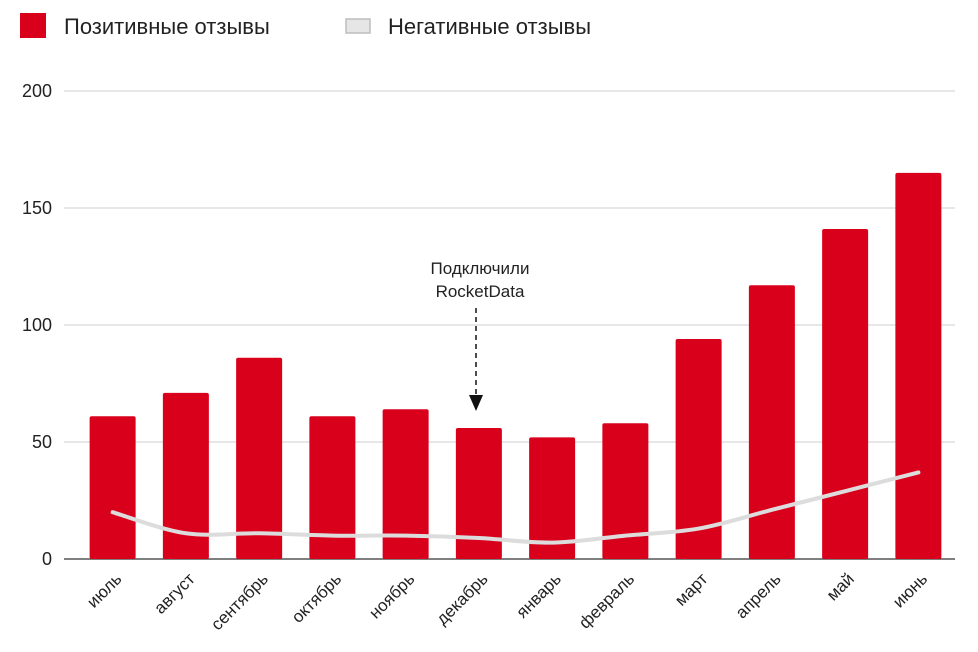 This screenshot has height=652, width=978. I want to click on y-axis-tick-labels: 0 50 100 150 200, so click(37, 325).